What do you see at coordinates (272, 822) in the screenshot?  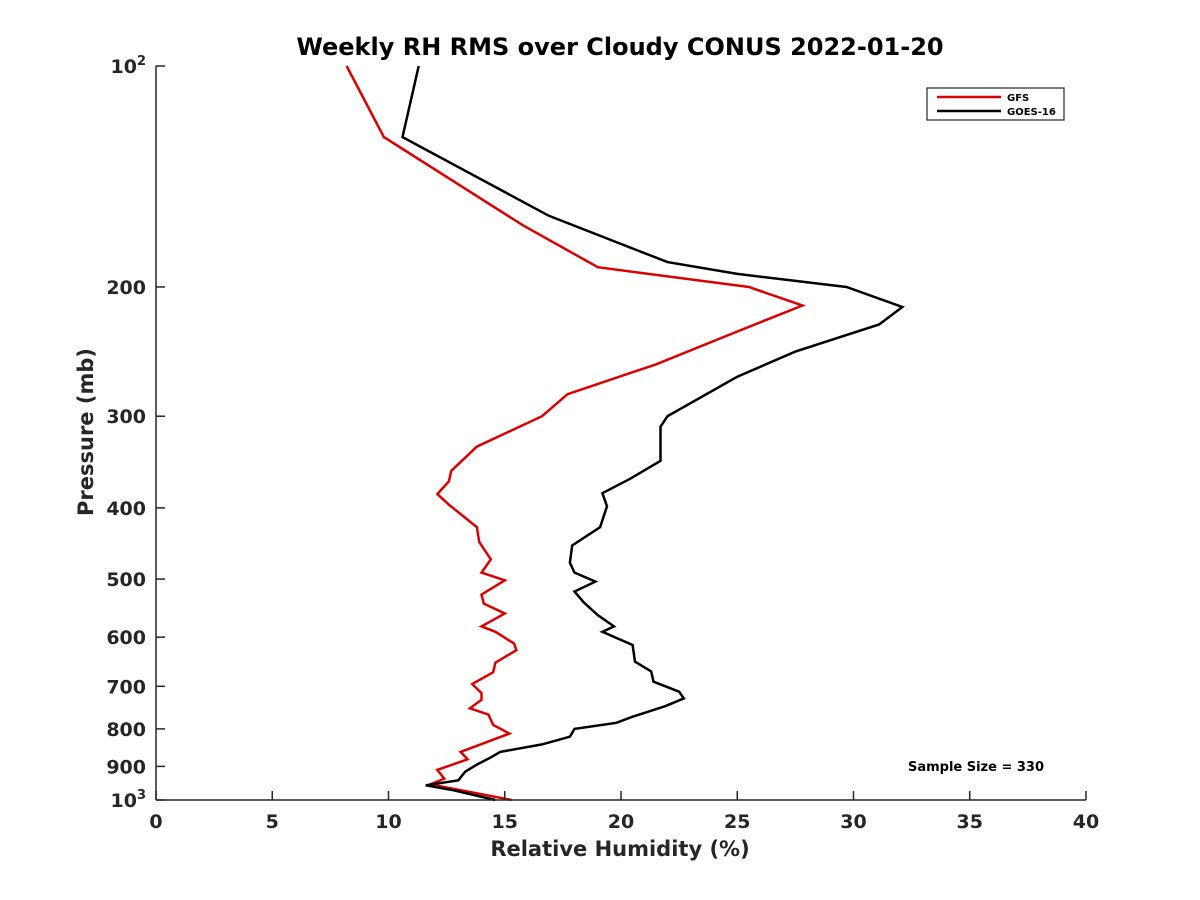 I see `x-tick-label: 5` at bounding box center [272, 822].